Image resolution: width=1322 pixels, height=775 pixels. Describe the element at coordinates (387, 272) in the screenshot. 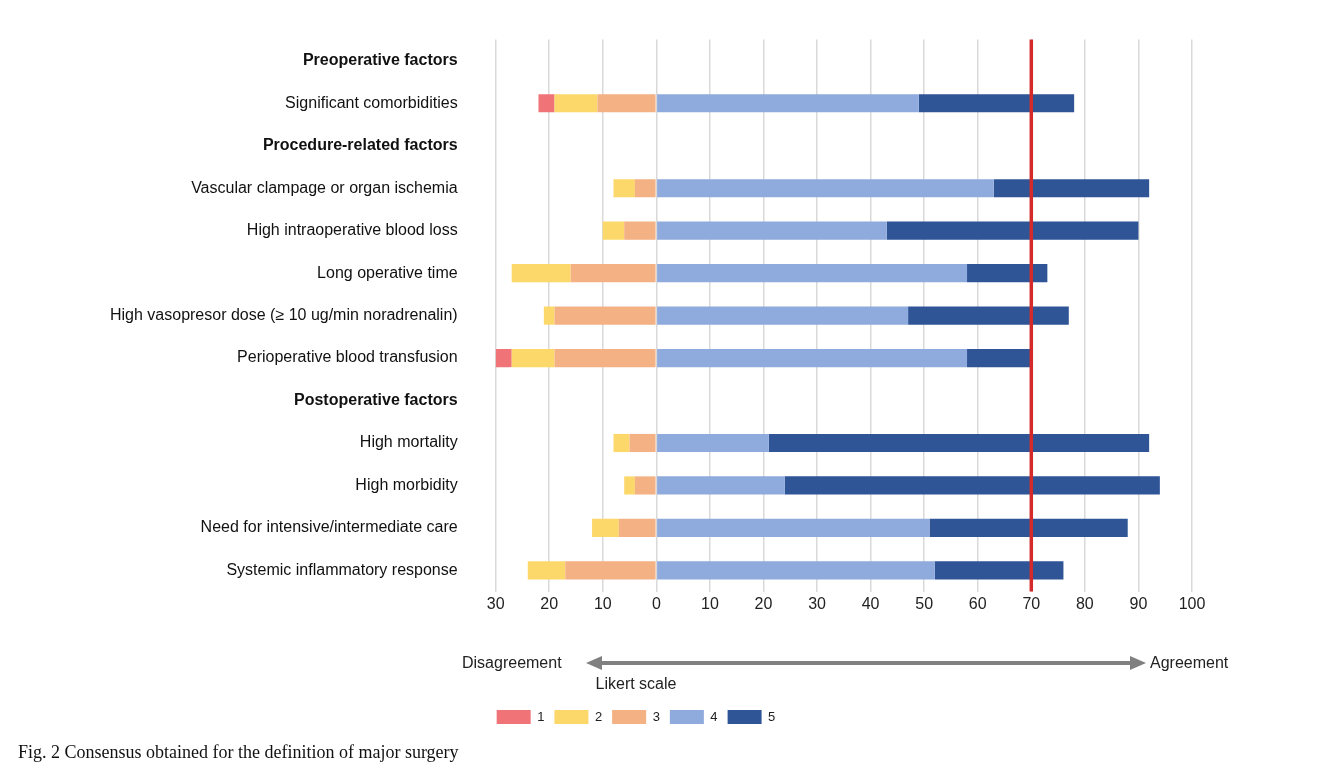

I see `y-tick-label: Long operative time` at that location.